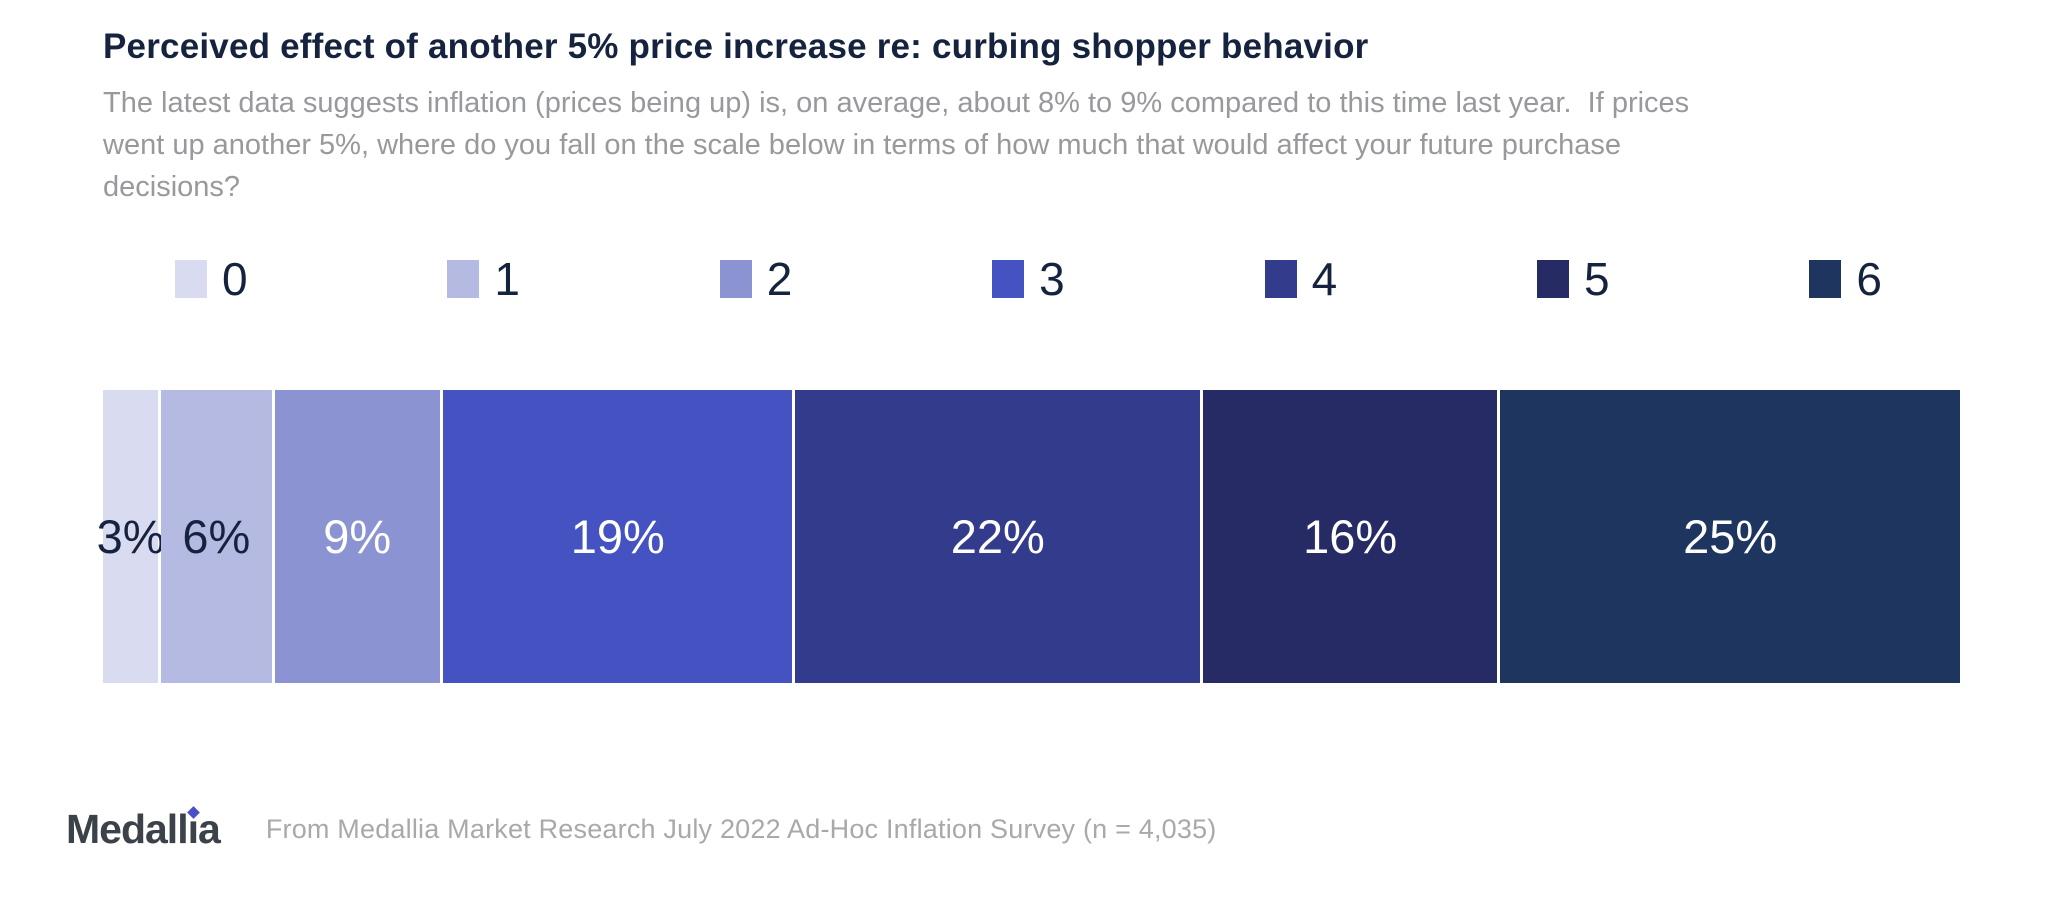 This screenshot has height=911, width=2048. What do you see at coordinates (756, 279) in the screenshot?
I see `legend-item: 2` at bounding box center [756, 279].